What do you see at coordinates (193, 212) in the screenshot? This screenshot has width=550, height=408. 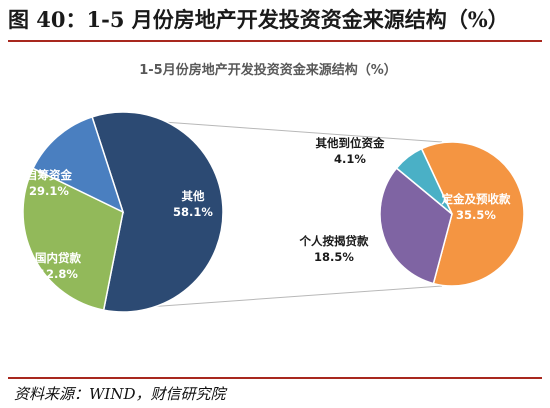 I see `main-other-value-label: 58.1%` at bounding box center [193, 212].